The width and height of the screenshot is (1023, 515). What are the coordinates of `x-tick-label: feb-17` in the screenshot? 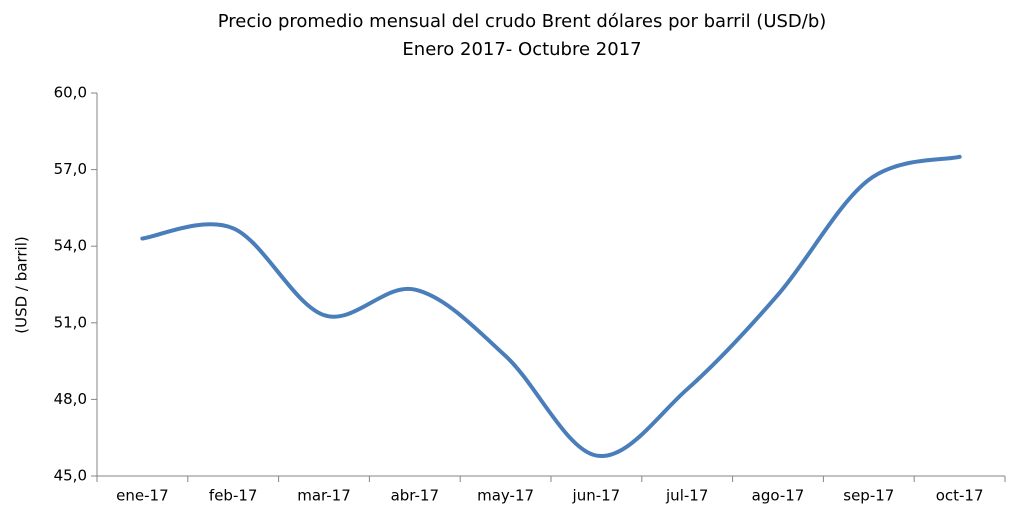 It's located at (233, 496).